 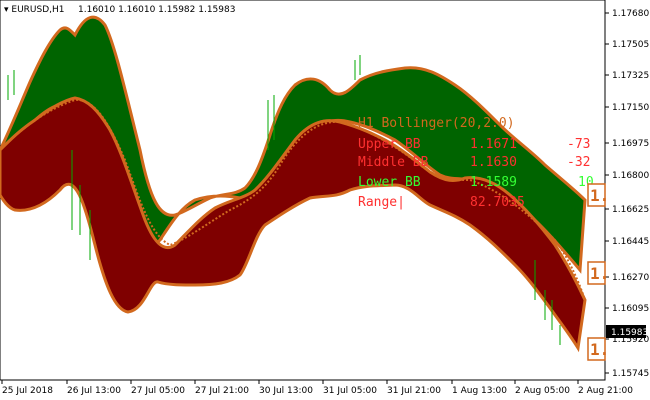 I want to click on current-price-label: 1.15983, so click(x=629, y=333).